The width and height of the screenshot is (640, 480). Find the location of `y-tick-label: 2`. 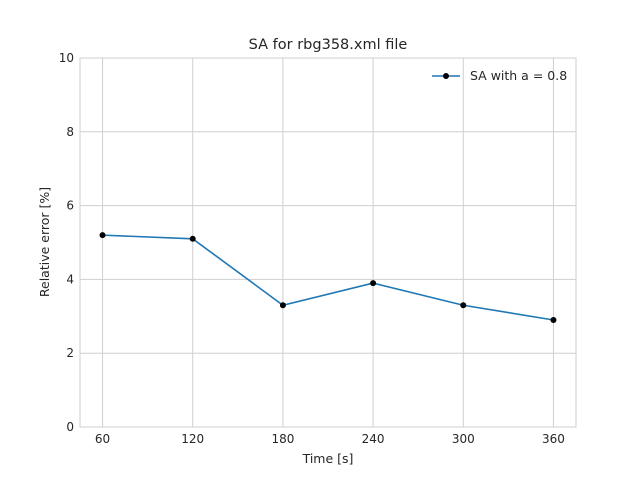

y-tick-label: 2 is located at coordinates (70, 353).